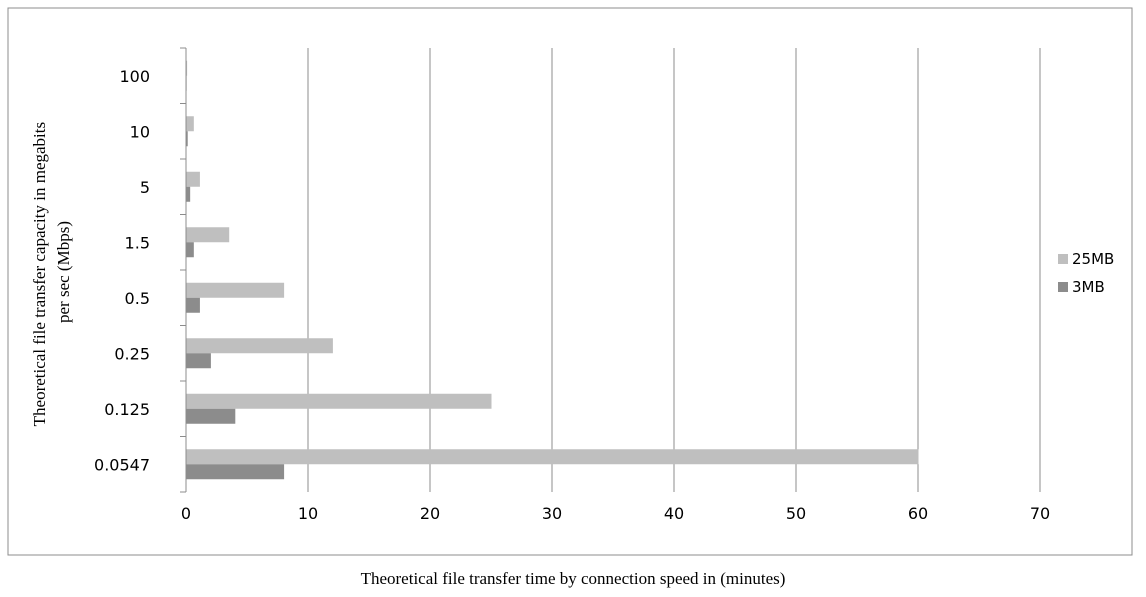 Image resolution: width=1146 pixels, height=597 pixels. I want to click on y-tick-label: 1.5, so click(137, 242).